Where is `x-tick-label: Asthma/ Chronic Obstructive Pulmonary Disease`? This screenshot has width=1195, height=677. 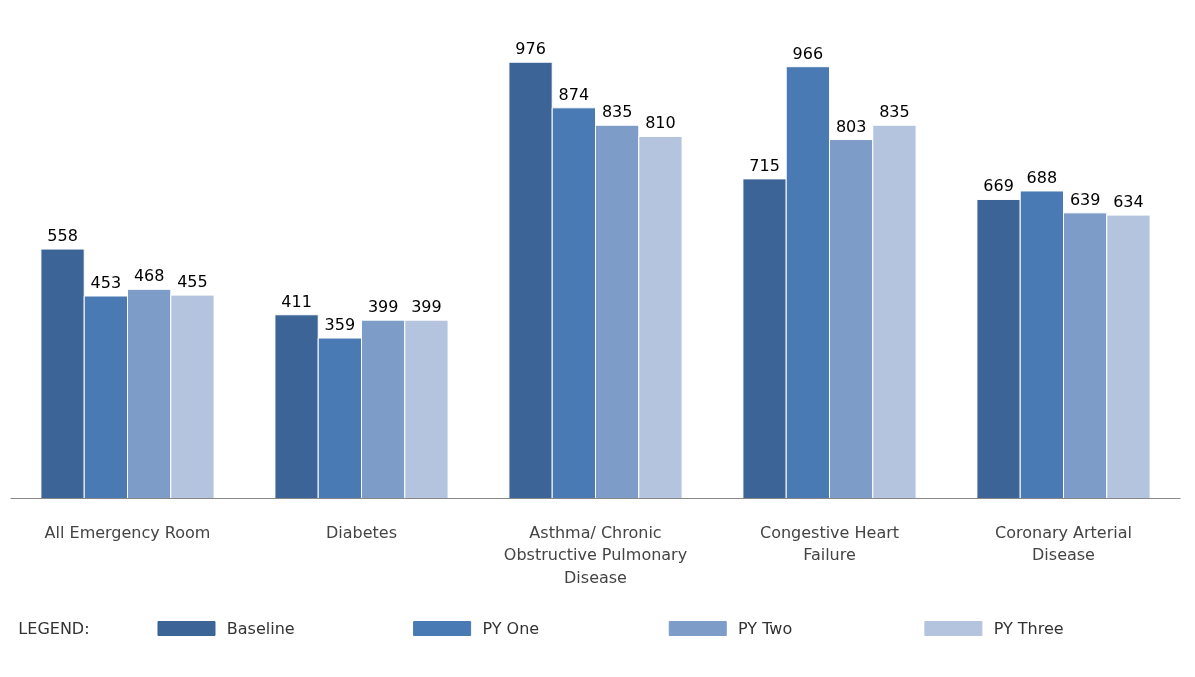 x-tick-label: Asthma/ Chronic Obstructive Pulmonary Disease is located at coordinates (595, 555).